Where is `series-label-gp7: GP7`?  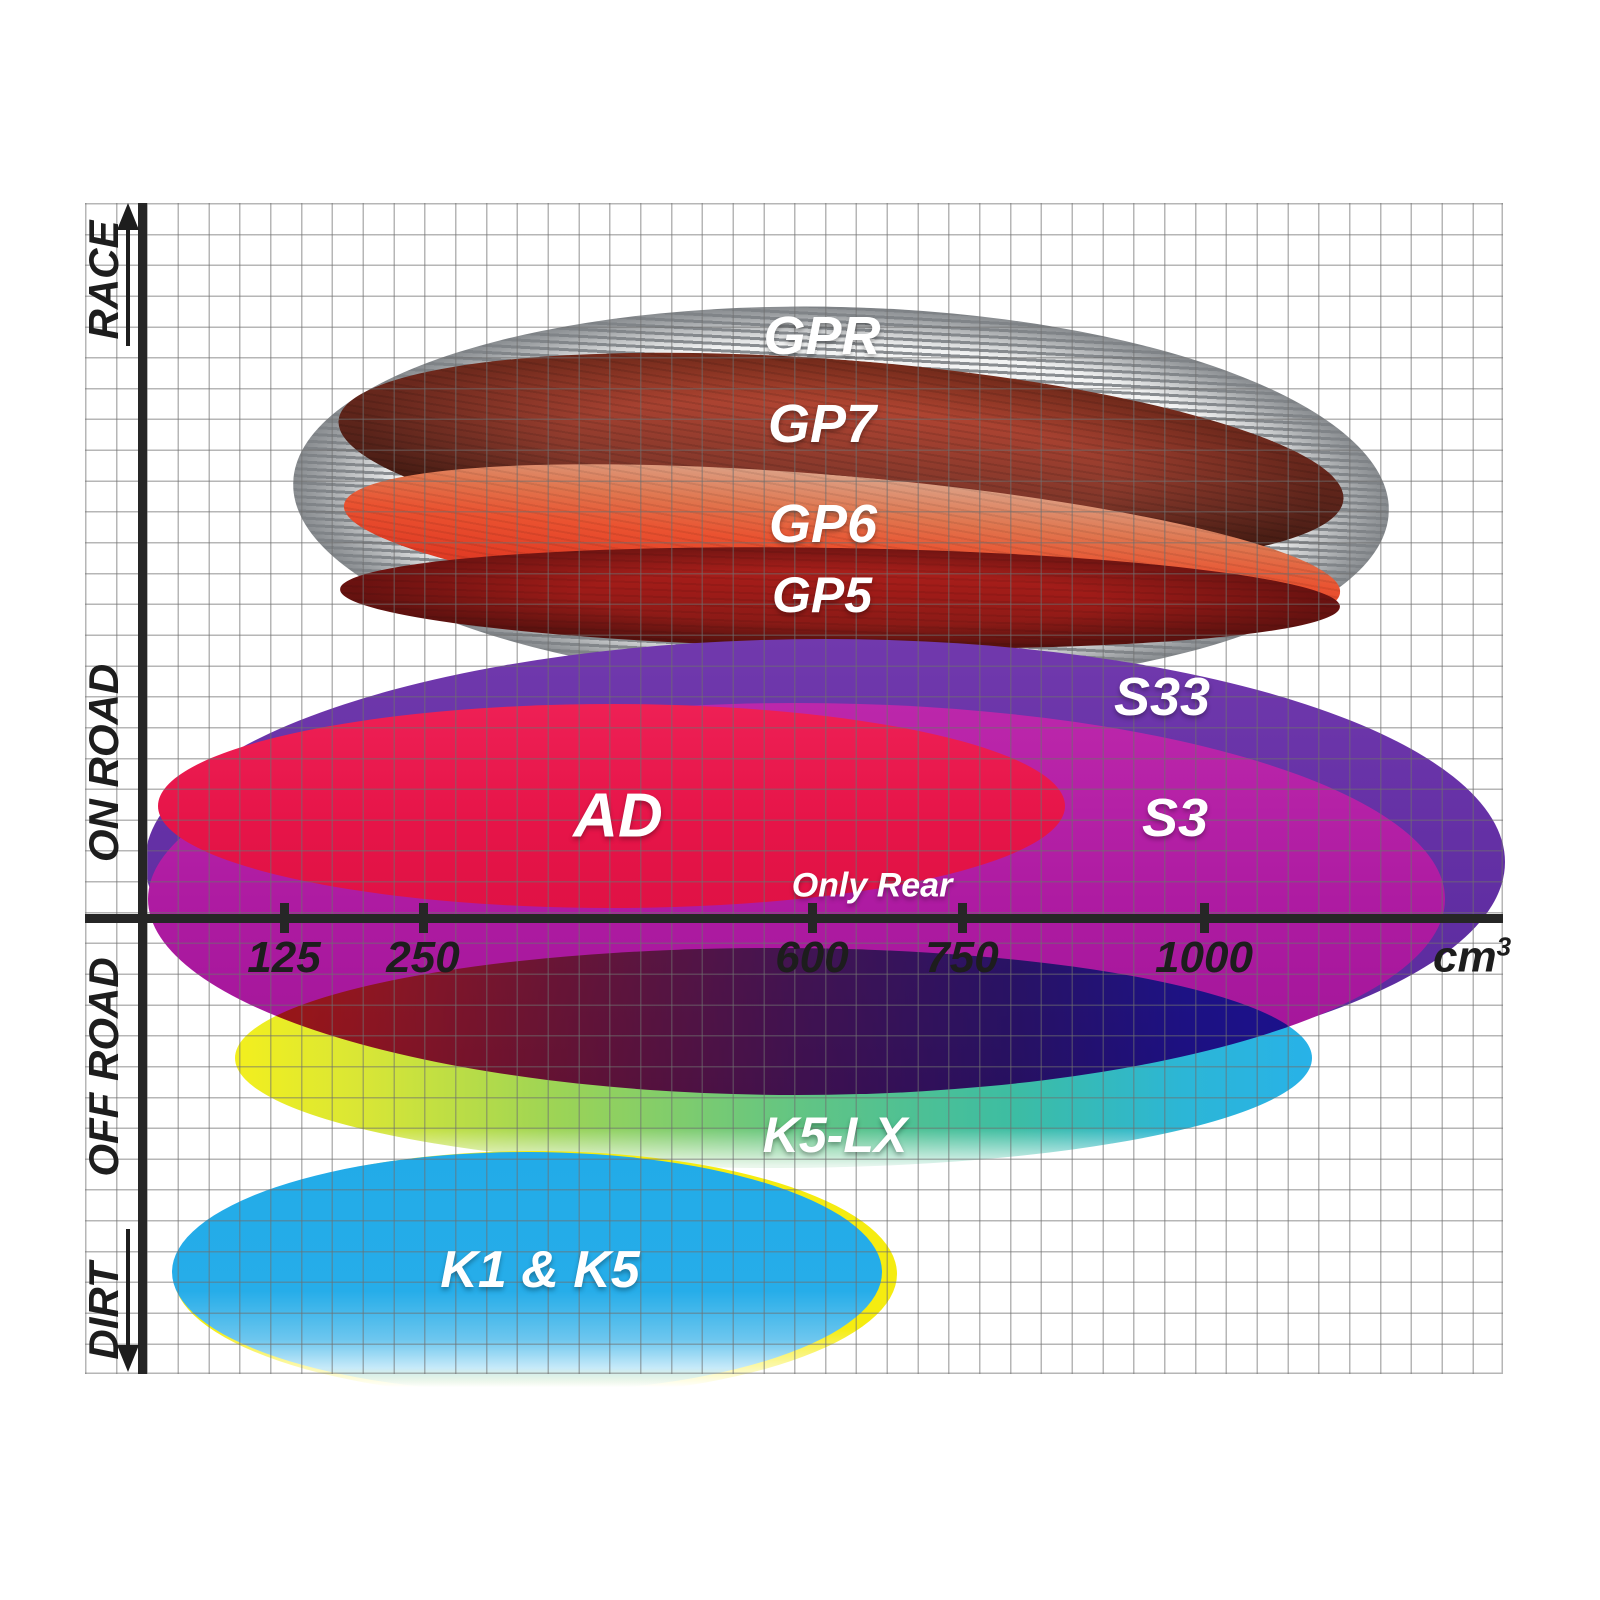 series-label-gp7: GP7 is located at coordinates (822, 424).